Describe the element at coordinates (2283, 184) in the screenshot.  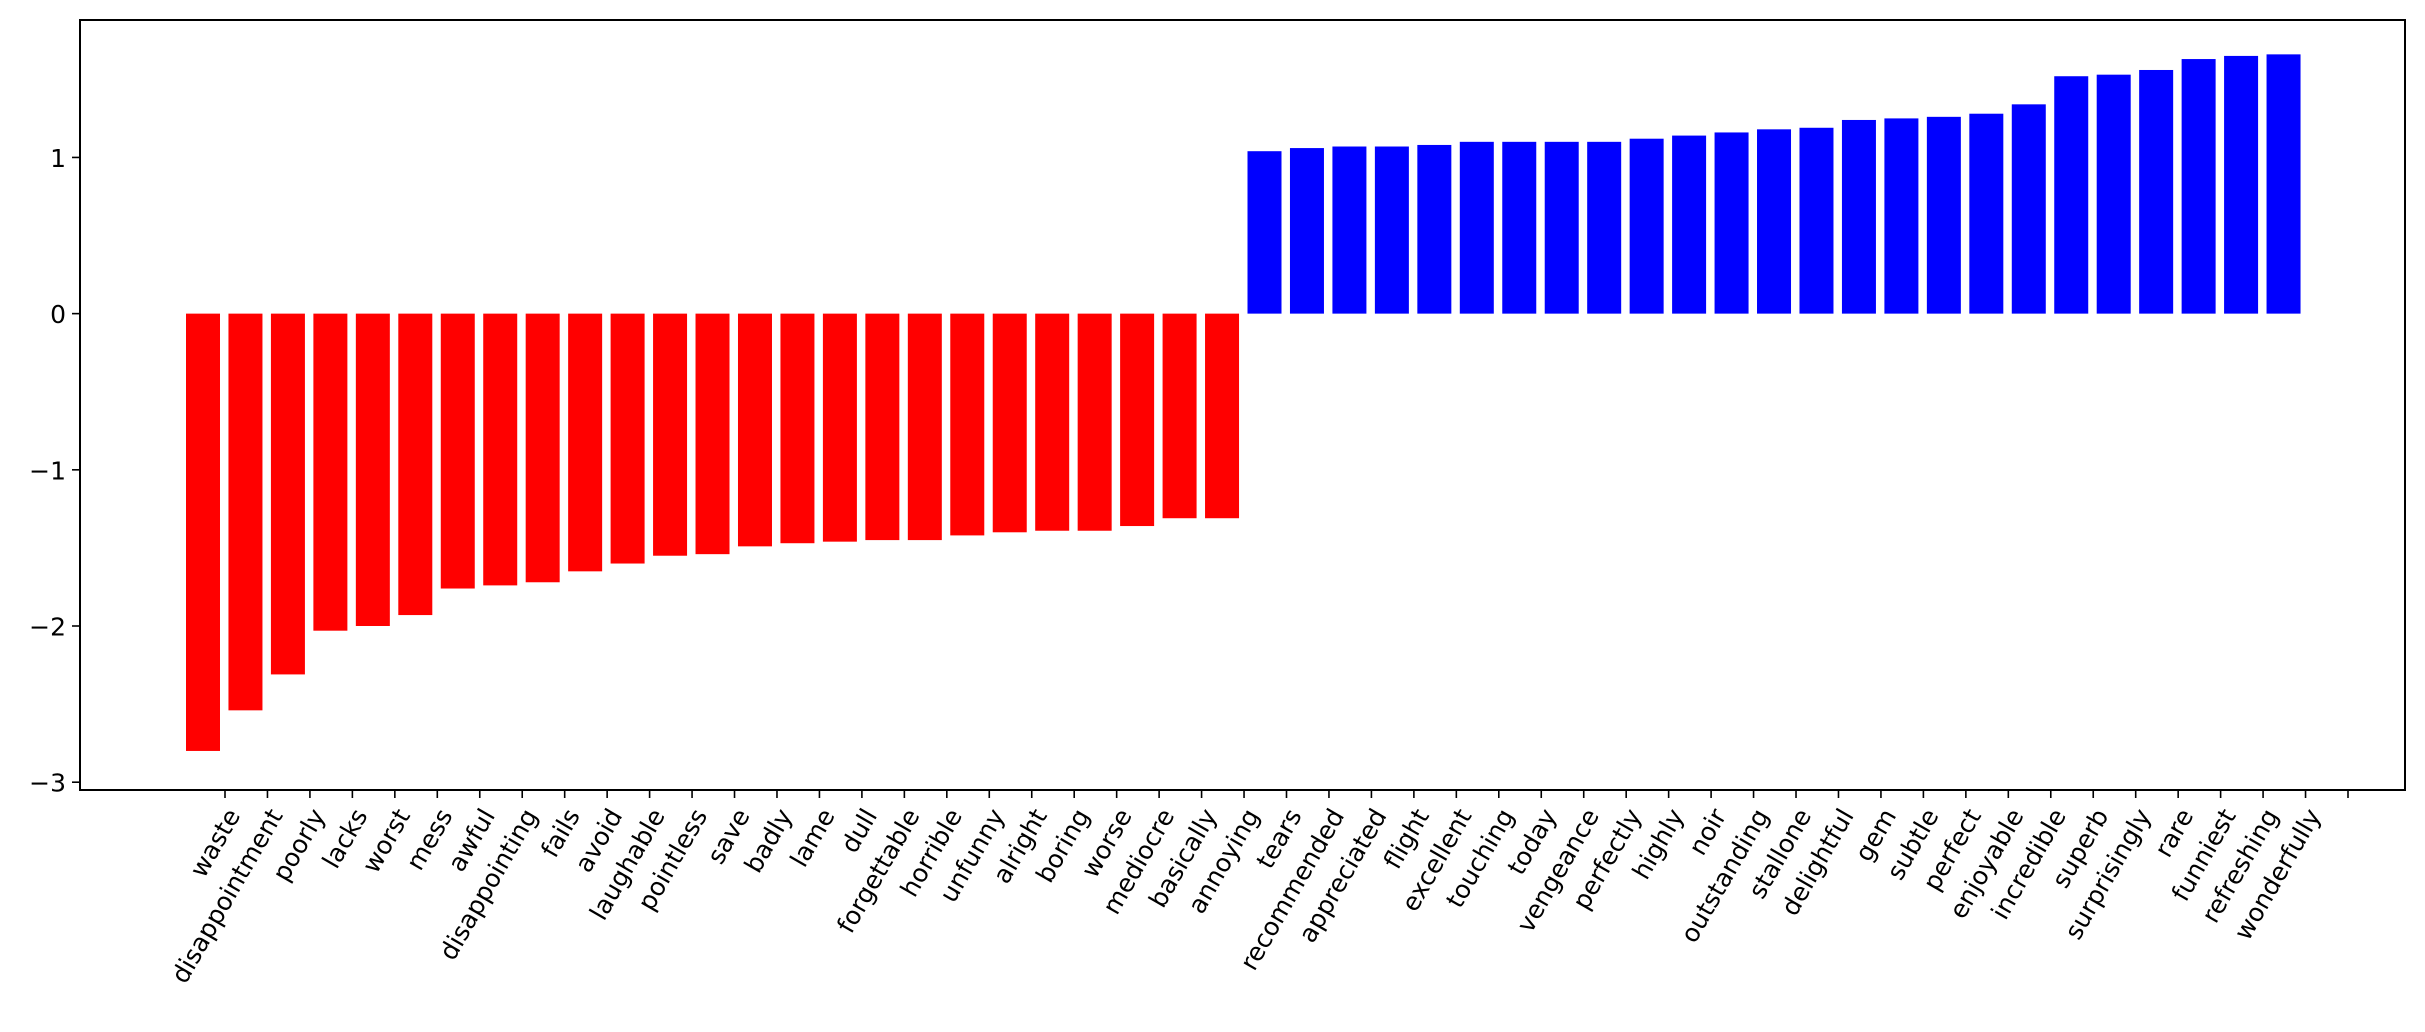
I see `bar-wonderfully` at that location.